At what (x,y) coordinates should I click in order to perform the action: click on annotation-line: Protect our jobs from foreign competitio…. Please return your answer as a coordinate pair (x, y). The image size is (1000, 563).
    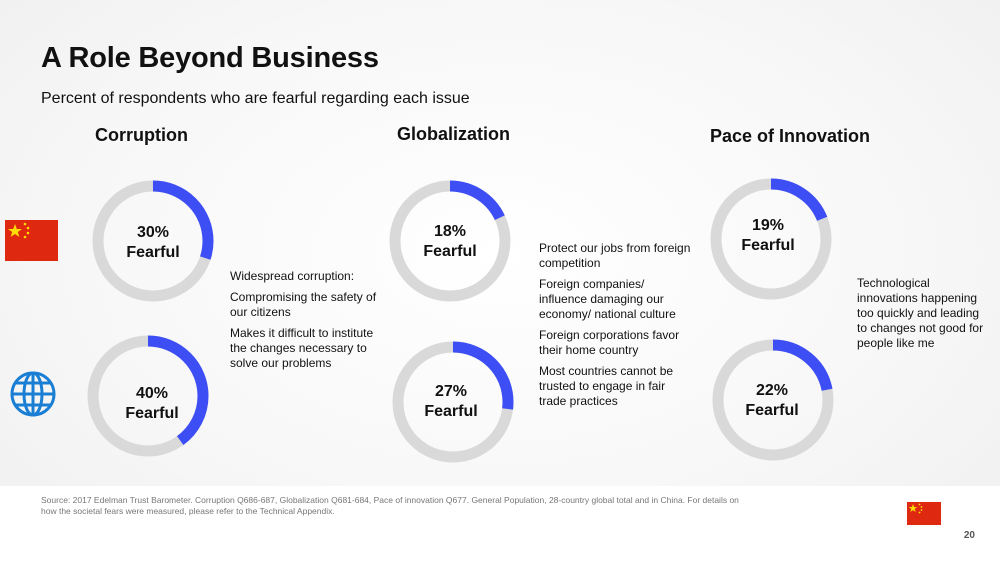
    Looking at the image, I should click on (615, 255).